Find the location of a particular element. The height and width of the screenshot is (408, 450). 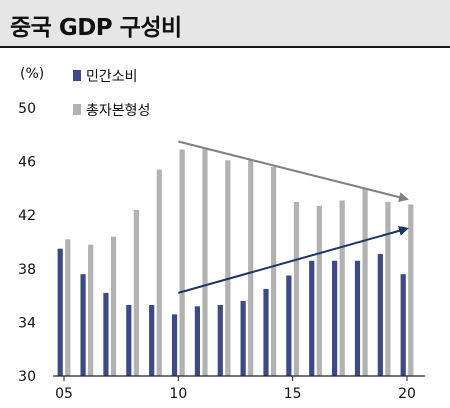

y-tick-label: 34 is located at coordinates (27, 323).